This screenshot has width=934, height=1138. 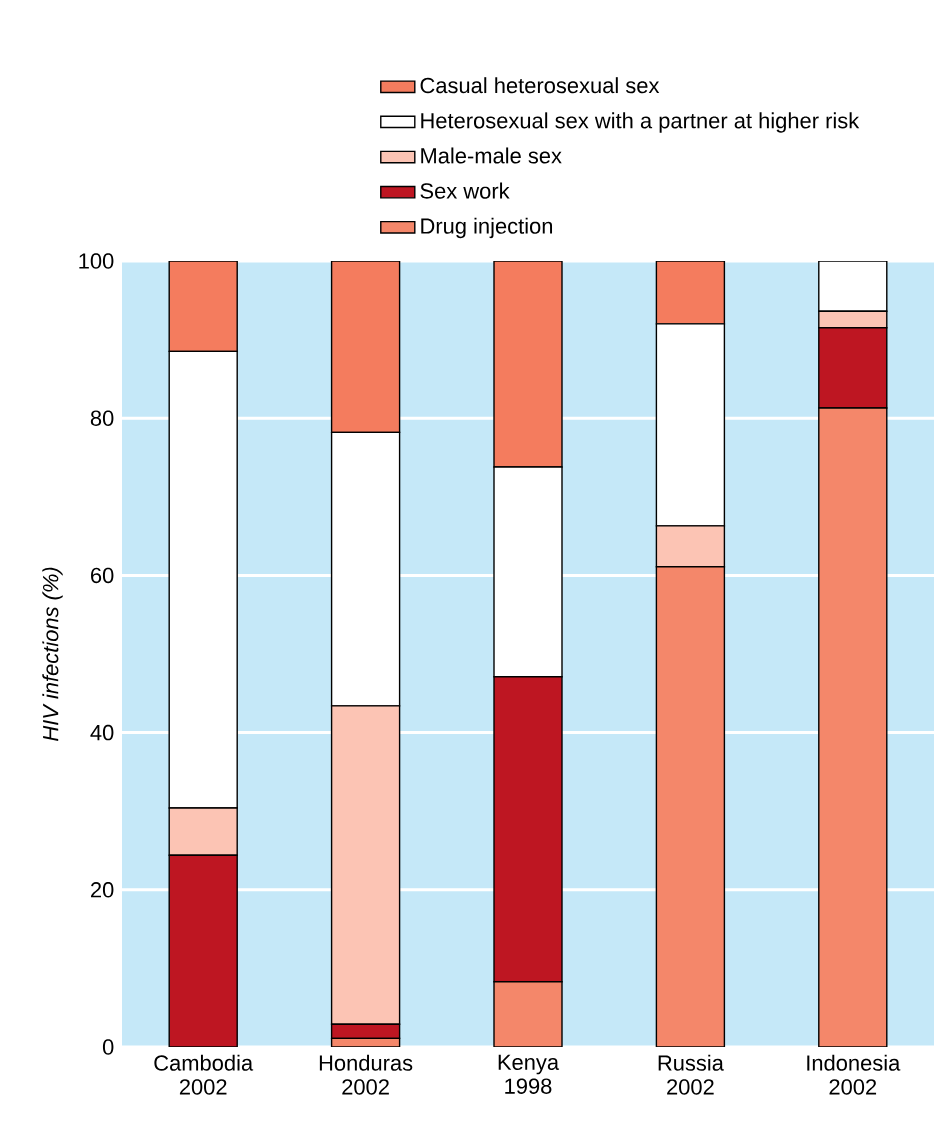 What do you see at coordinates (640, 122) in the screenshot?
I see `legend-label: Heterosexual sex with a partner at higher risk` at bounding box center [640, 122].